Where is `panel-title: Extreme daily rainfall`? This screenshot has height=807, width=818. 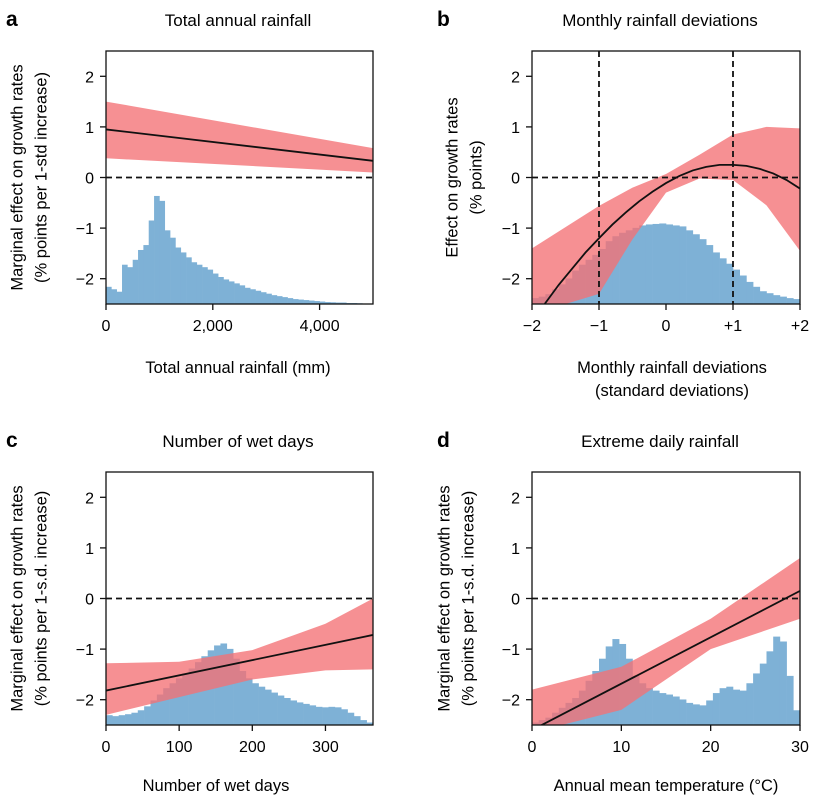
panel-title: Extreme daily rainfall is located at coordinates (660, 441).